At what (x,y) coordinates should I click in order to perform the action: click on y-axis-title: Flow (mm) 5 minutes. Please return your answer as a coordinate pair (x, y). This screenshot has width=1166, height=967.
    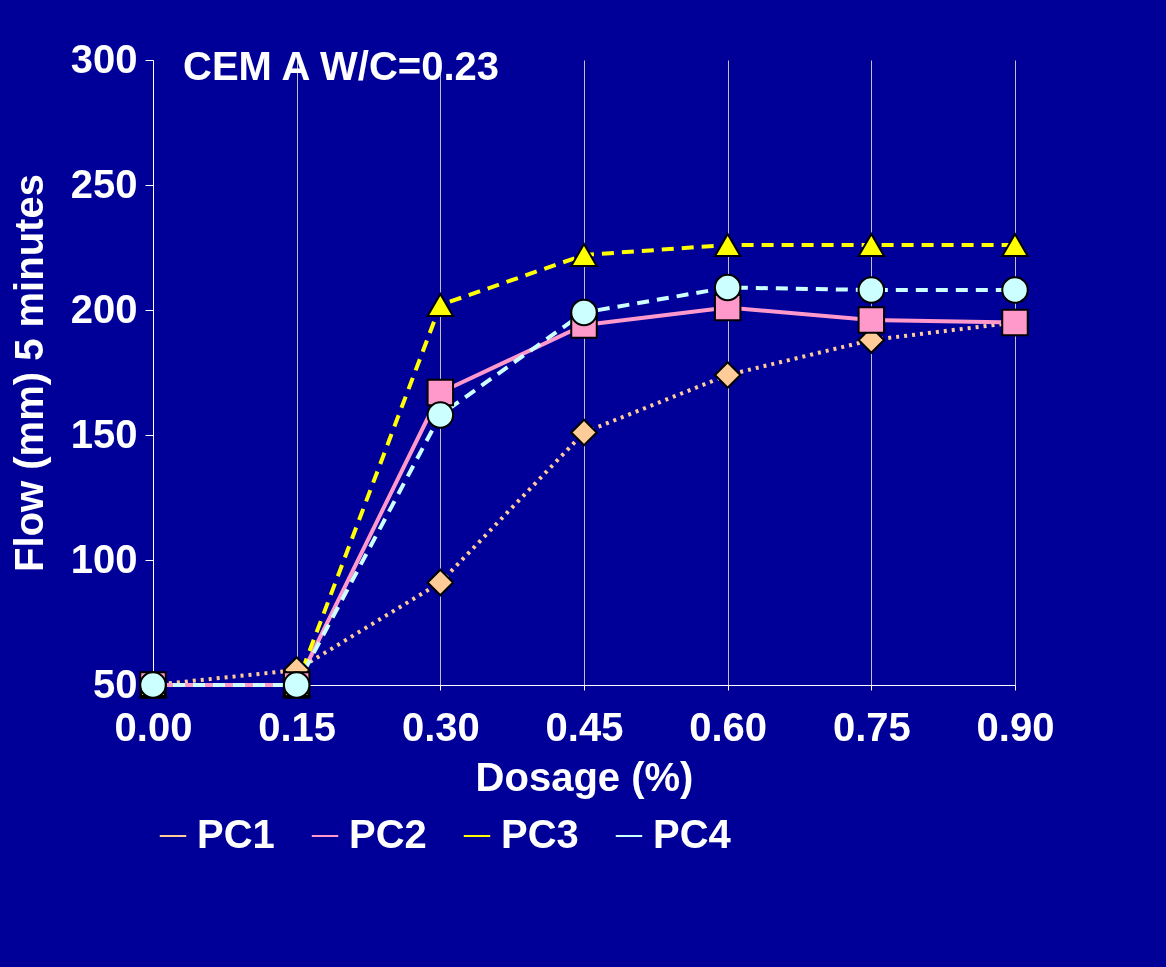
    Looking at the image, I should click on (28, 373).